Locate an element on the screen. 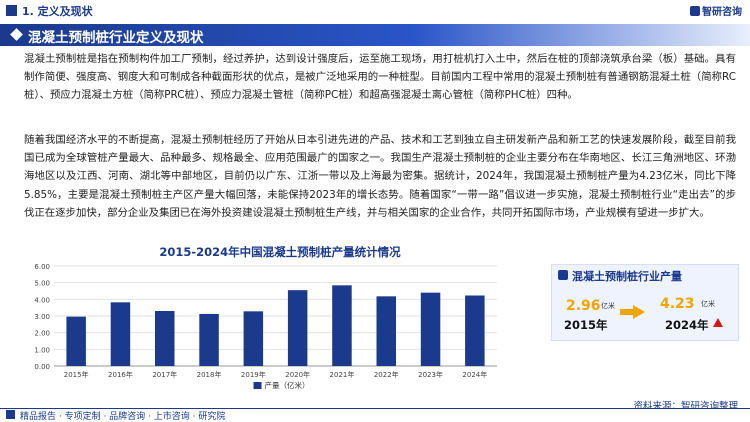 The height and width of the screenshot is (422, 750). footer-marker-icon is located at coordinates (10, 414).